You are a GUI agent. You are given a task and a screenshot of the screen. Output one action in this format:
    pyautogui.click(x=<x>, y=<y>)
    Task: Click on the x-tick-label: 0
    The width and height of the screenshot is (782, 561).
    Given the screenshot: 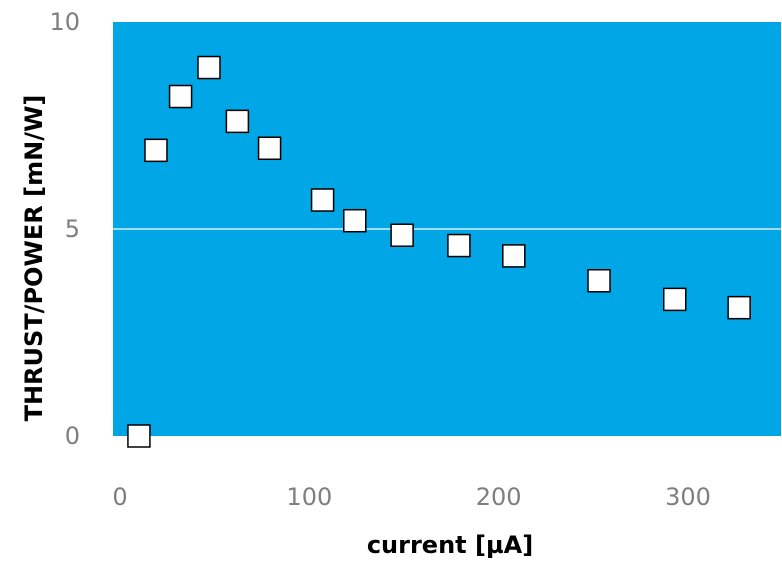 What is the action you would take?
    pyautogui.click(x=119, y=497)
    